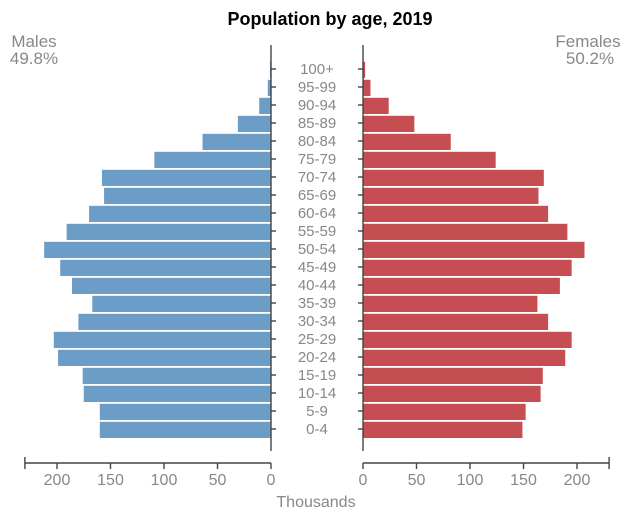  What do you see at coordinates (317, 339) in the screenshot?
I see `age-label-25-29: 25-29` at bounding box center [317, 339].